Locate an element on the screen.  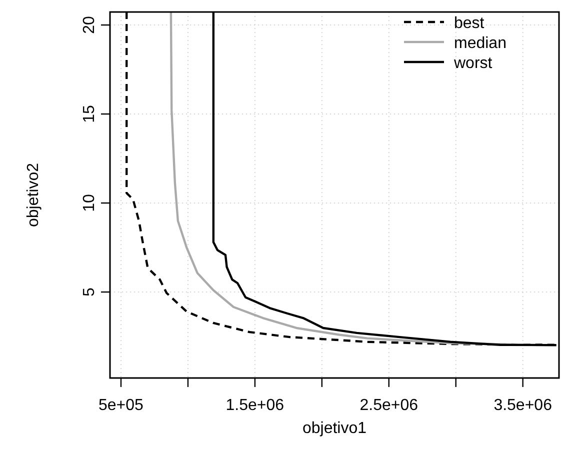
x-tick-label: 3.5e+06 is located at coordinates (523, 405).